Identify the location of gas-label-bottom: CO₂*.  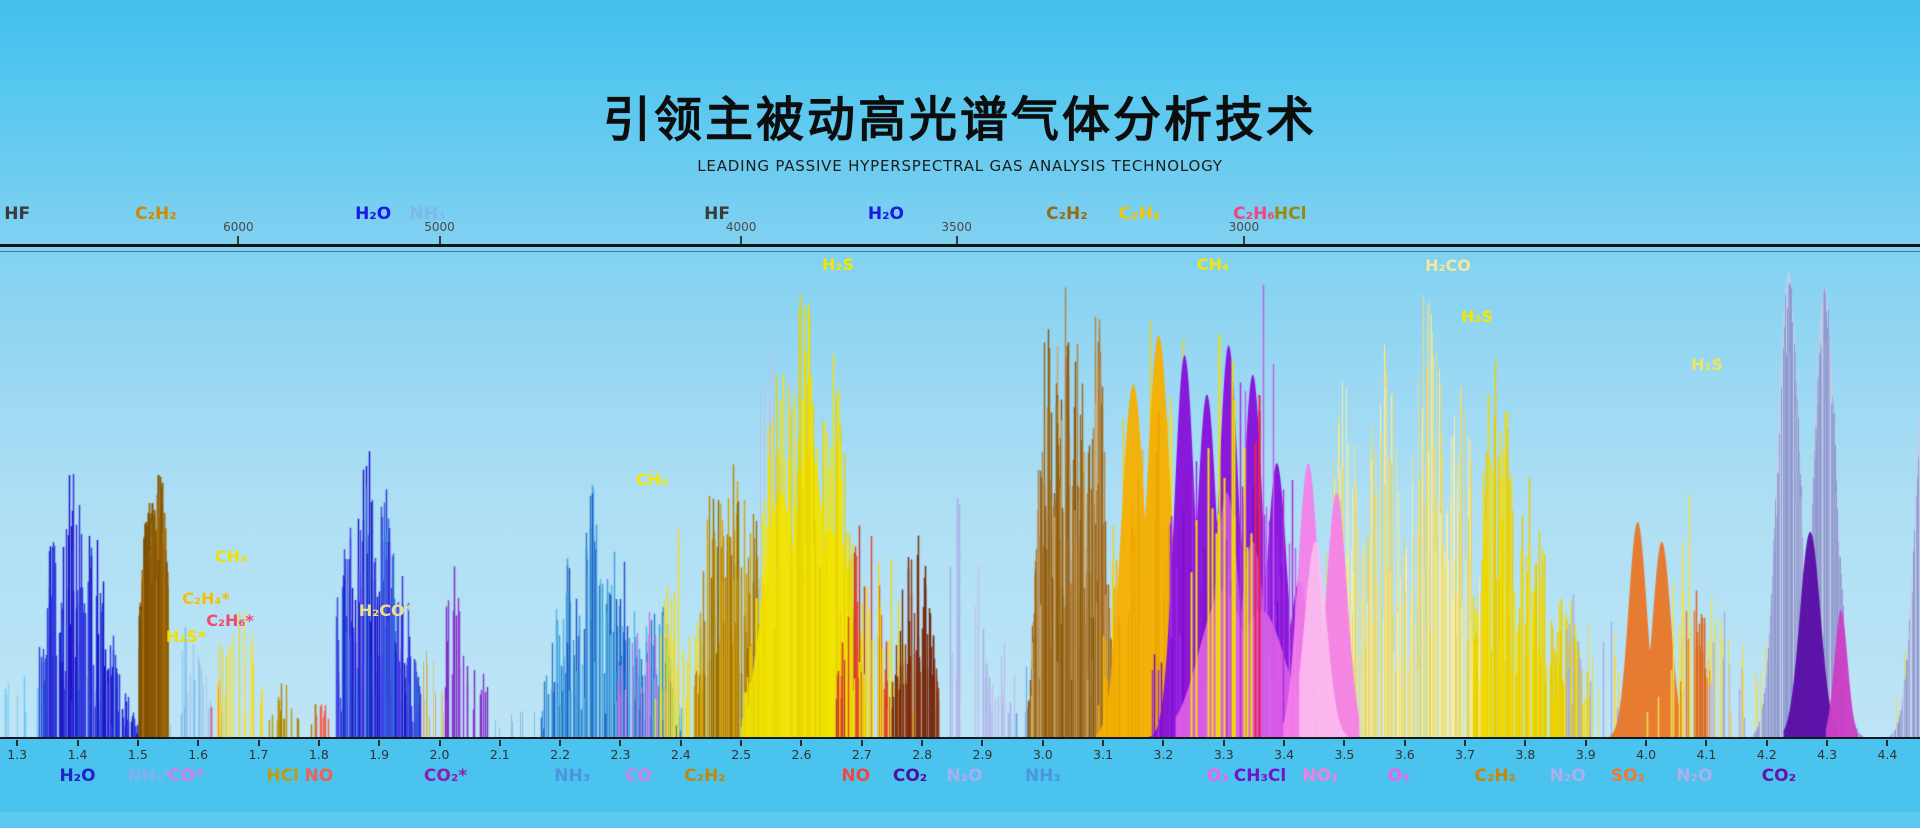
(445, 776).